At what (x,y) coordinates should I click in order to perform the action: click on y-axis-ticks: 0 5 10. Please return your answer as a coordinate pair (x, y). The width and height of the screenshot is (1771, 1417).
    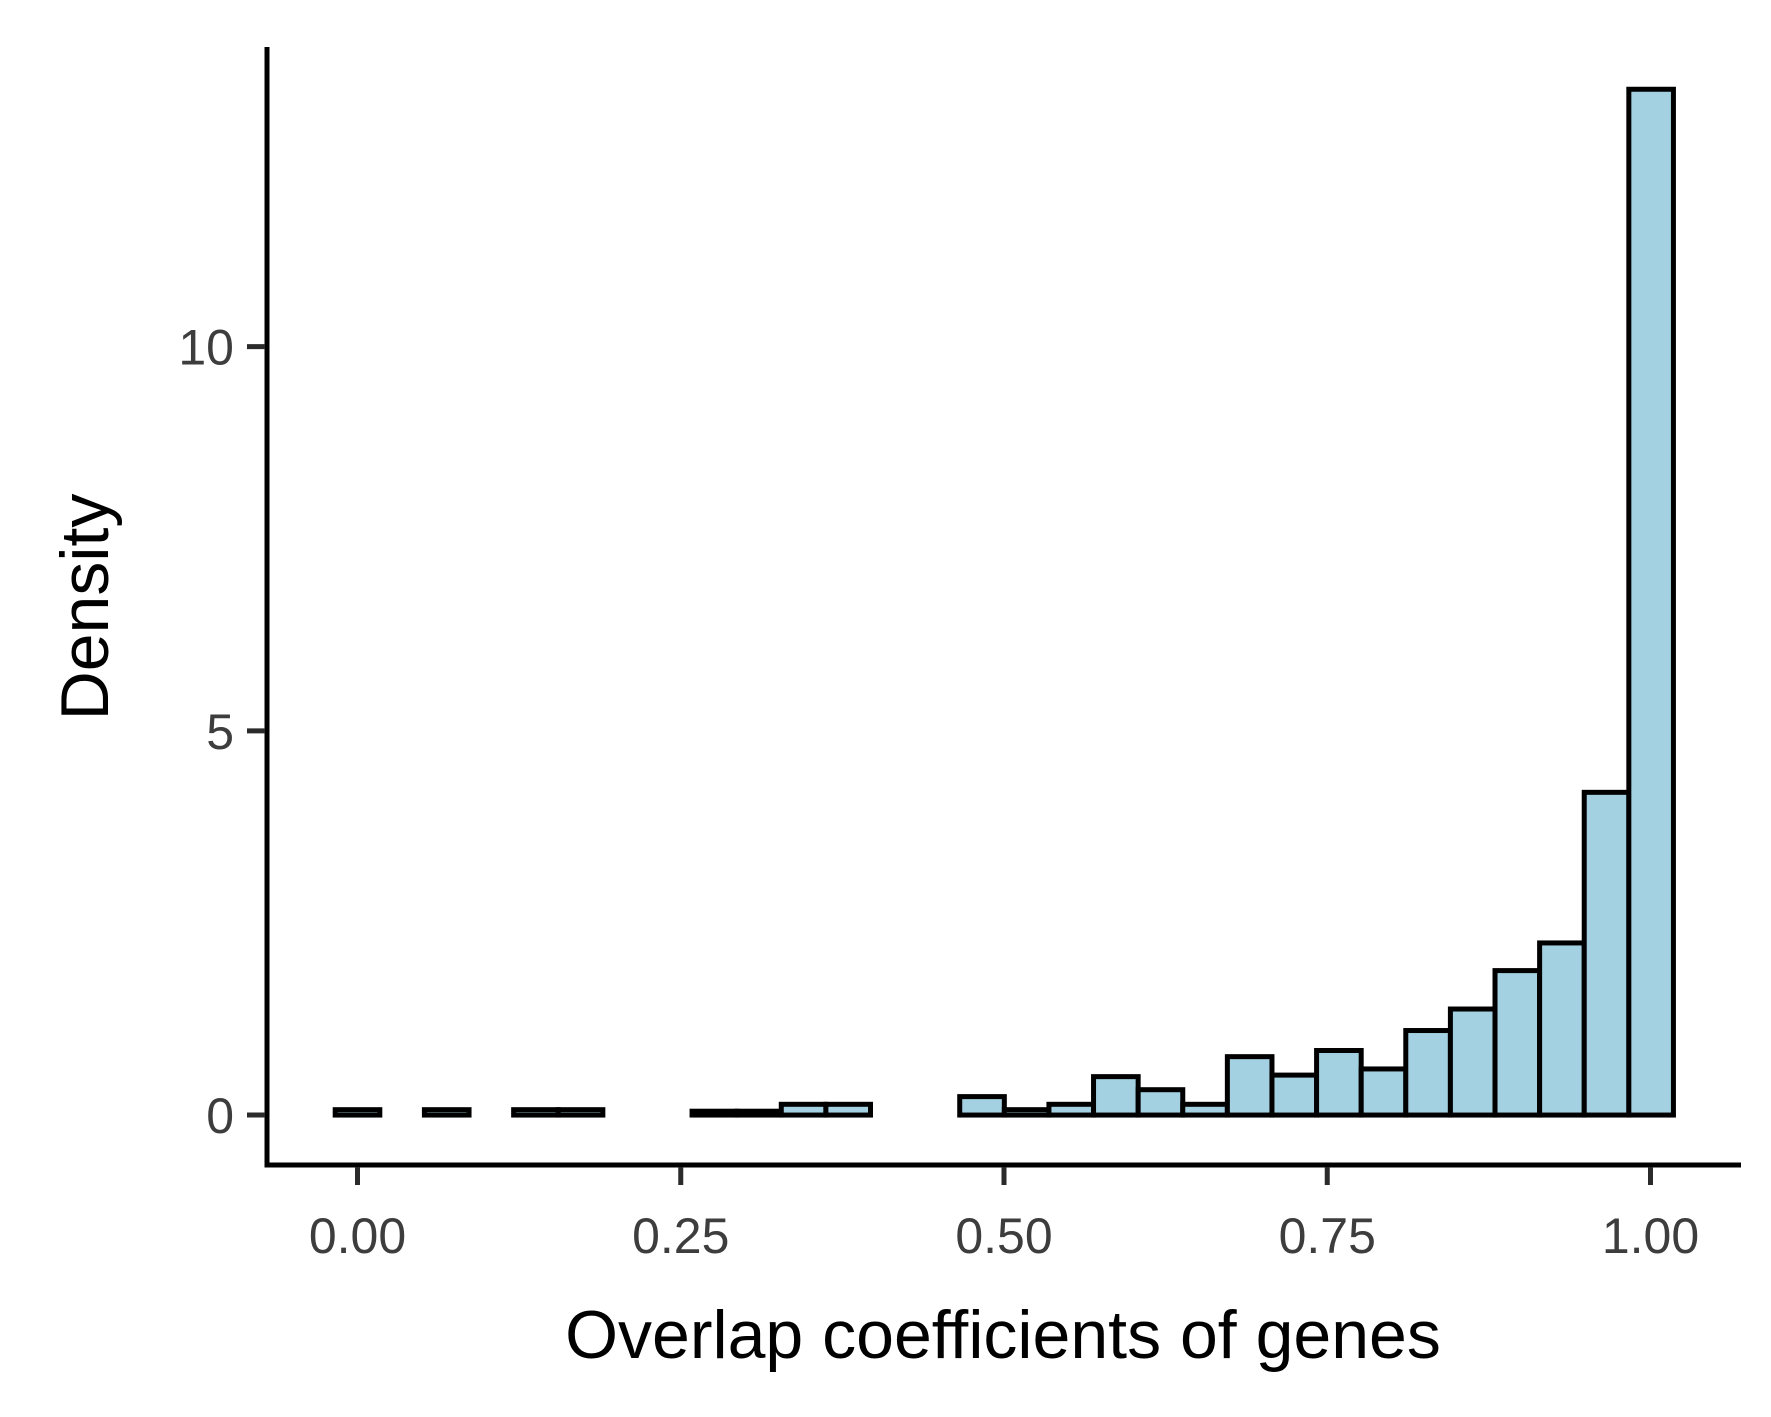
    Looking at the image, I should click on (221, 732).